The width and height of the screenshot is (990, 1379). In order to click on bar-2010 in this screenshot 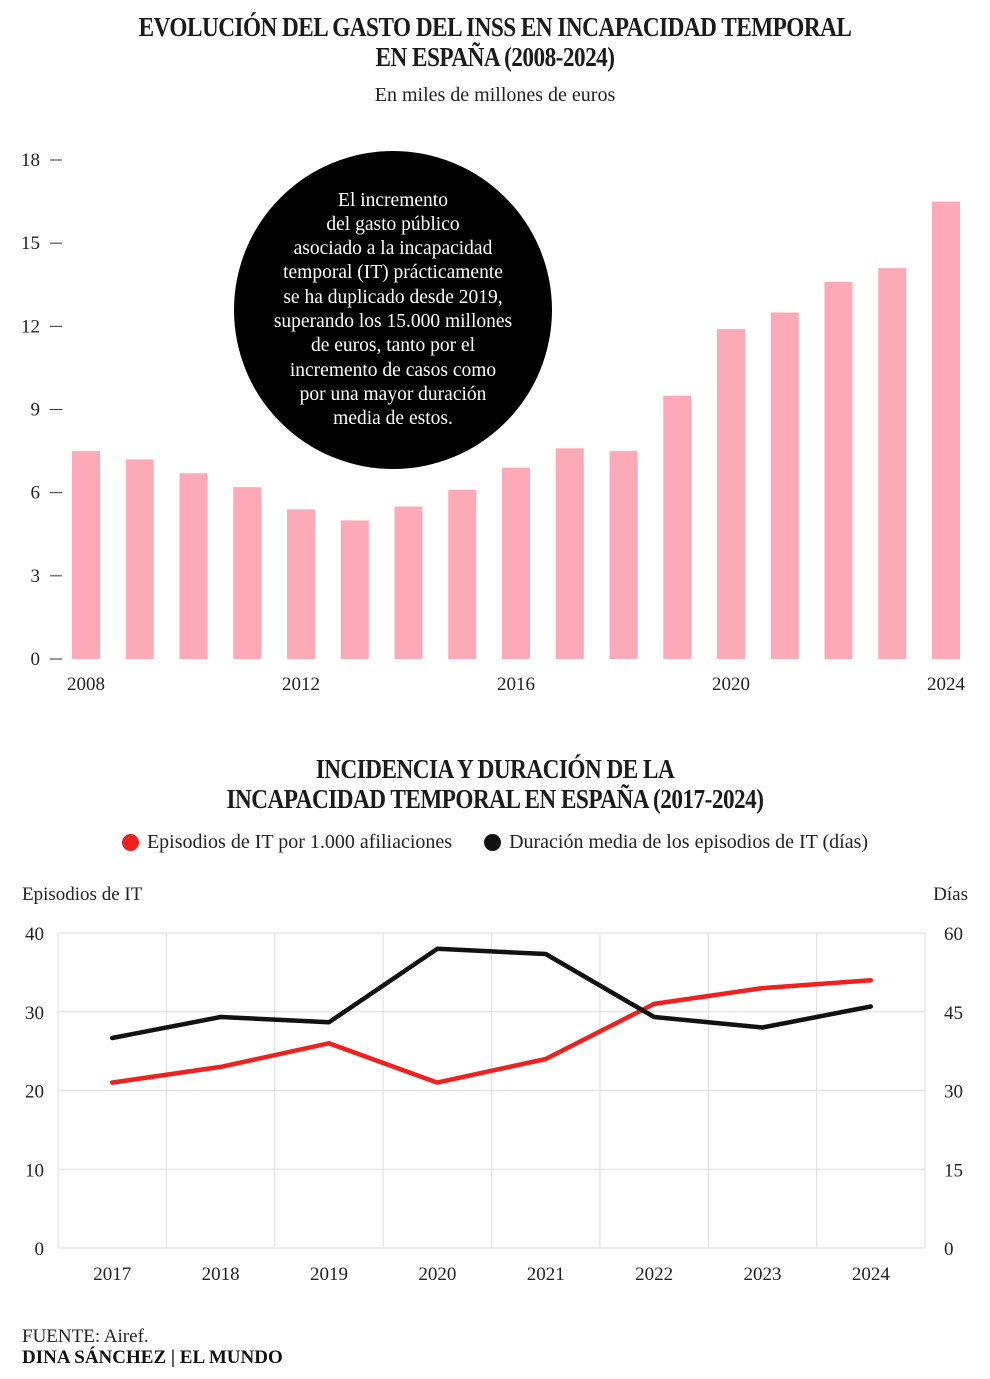, I will do `click(193, 566)`.